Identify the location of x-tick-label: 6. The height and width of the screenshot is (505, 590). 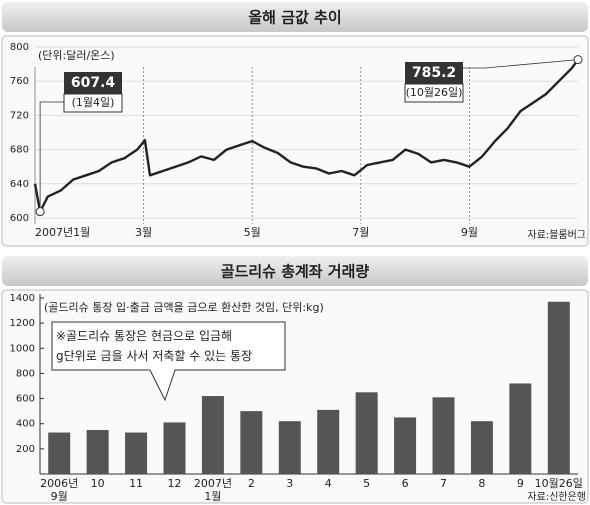
(405, 483).